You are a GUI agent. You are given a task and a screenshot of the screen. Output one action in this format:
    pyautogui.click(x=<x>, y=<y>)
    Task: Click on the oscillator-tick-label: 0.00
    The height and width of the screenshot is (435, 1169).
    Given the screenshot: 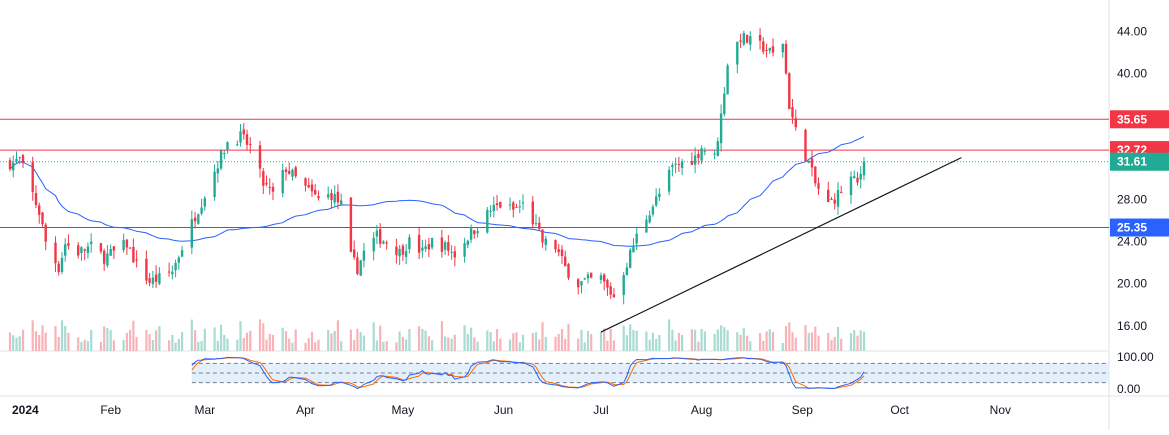 What is the action you would take?
    pyautogui.click(x=1129, y=389)
    